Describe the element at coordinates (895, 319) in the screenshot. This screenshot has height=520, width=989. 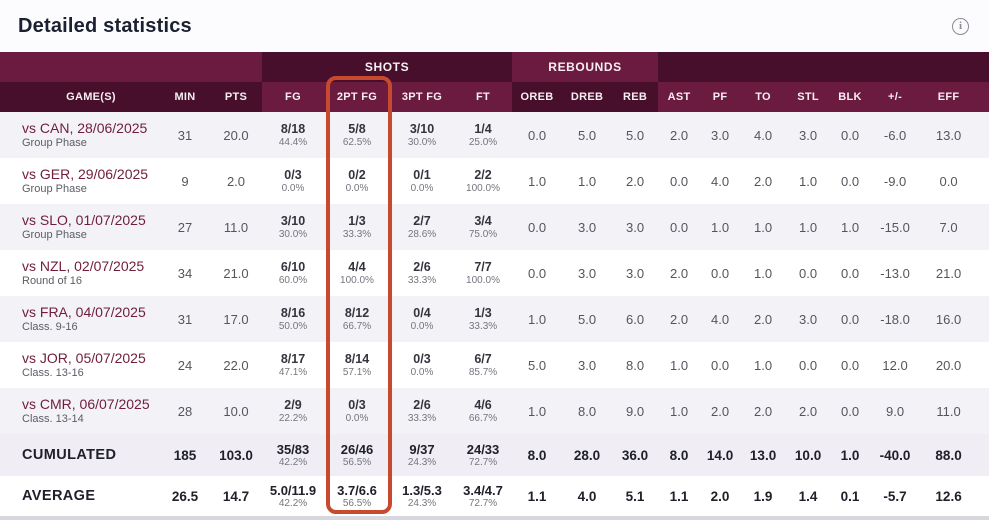
I see `stat-cell-plusminus: -18.0` at that location.